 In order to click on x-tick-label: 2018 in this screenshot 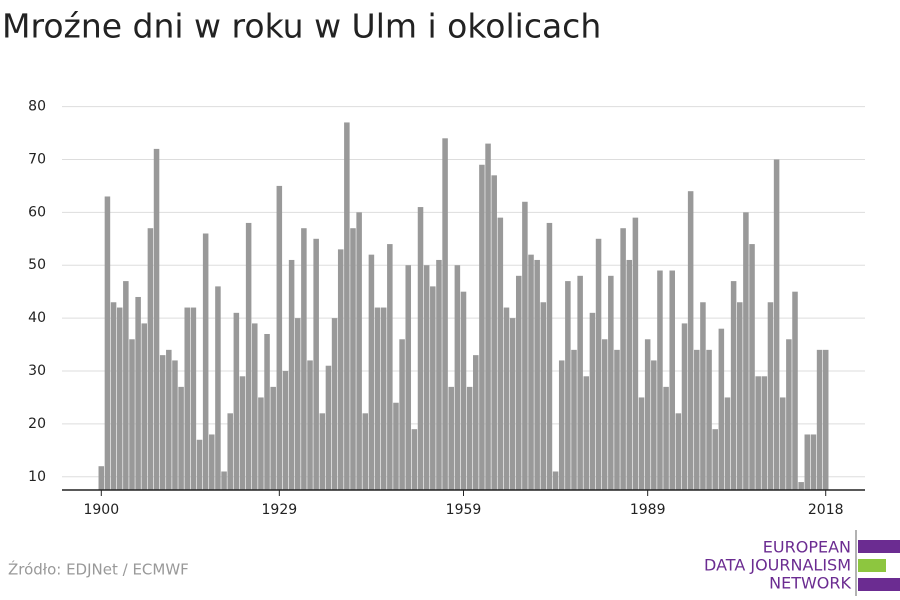, I will do `click(826, 510)`.